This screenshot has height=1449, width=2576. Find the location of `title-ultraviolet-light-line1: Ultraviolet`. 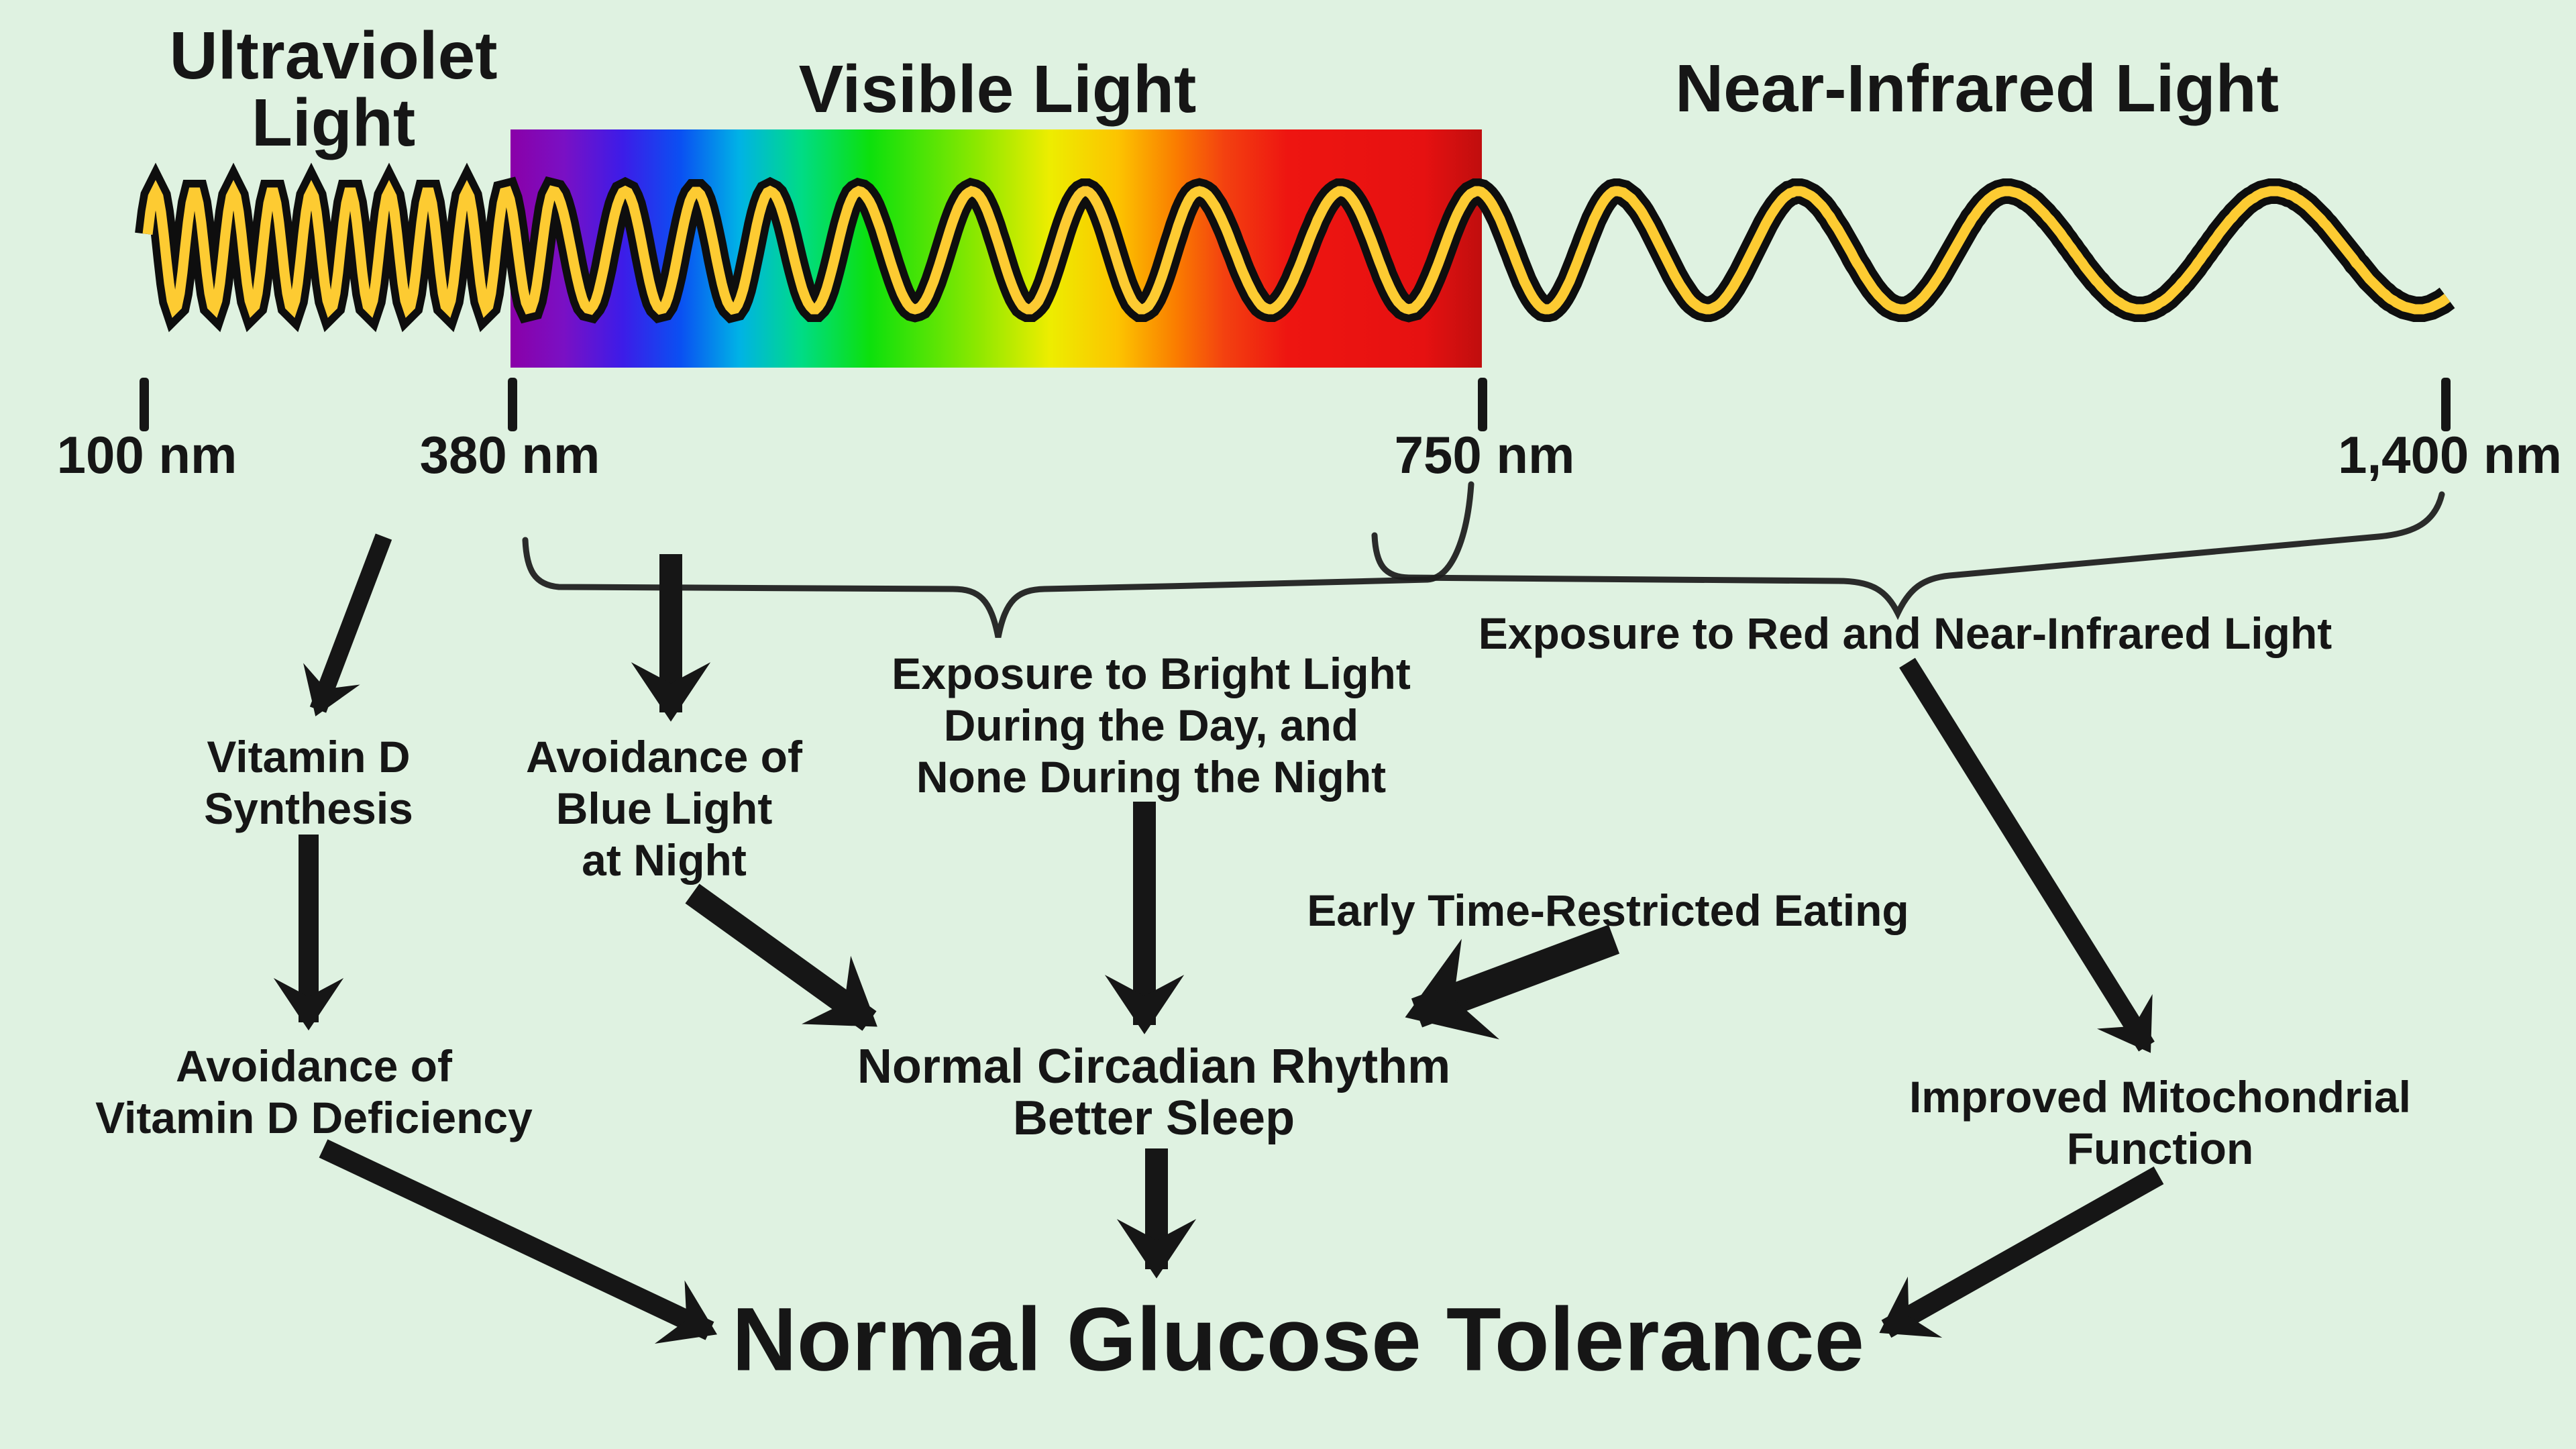

title-ultraviolet-light-line1: Ultraviolet is located at coordinates (333, 55).